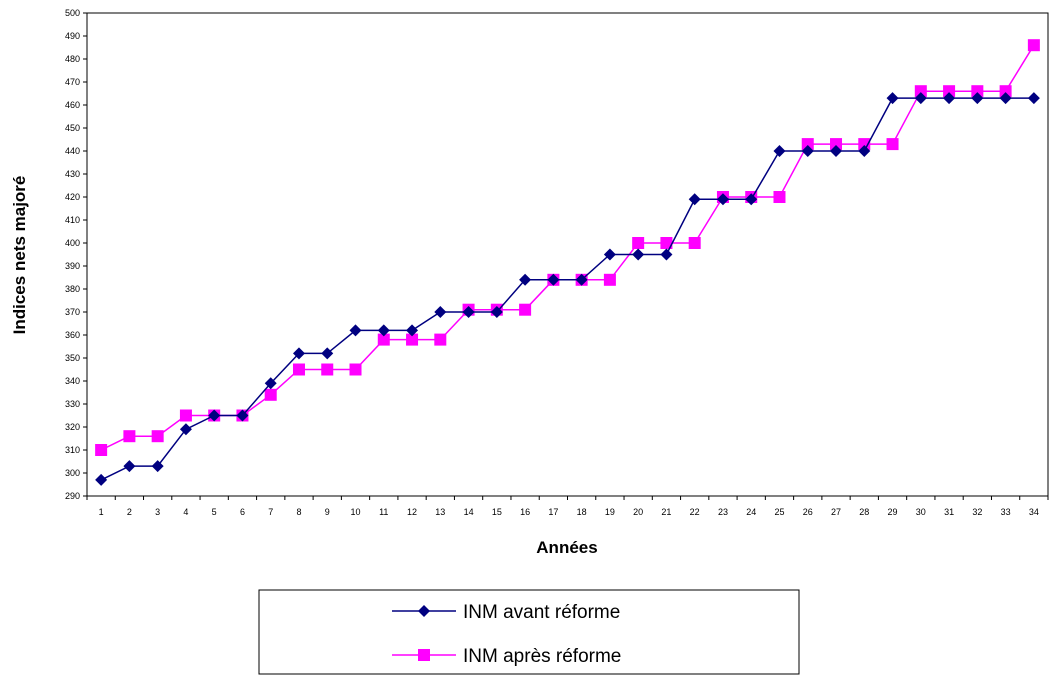 The height and width of the screenshot is (677, 1050). What do you see at coordinates (72, 82) in the screenshot?
I see `y-tick-label: 470` at bounding box center [72, 82].